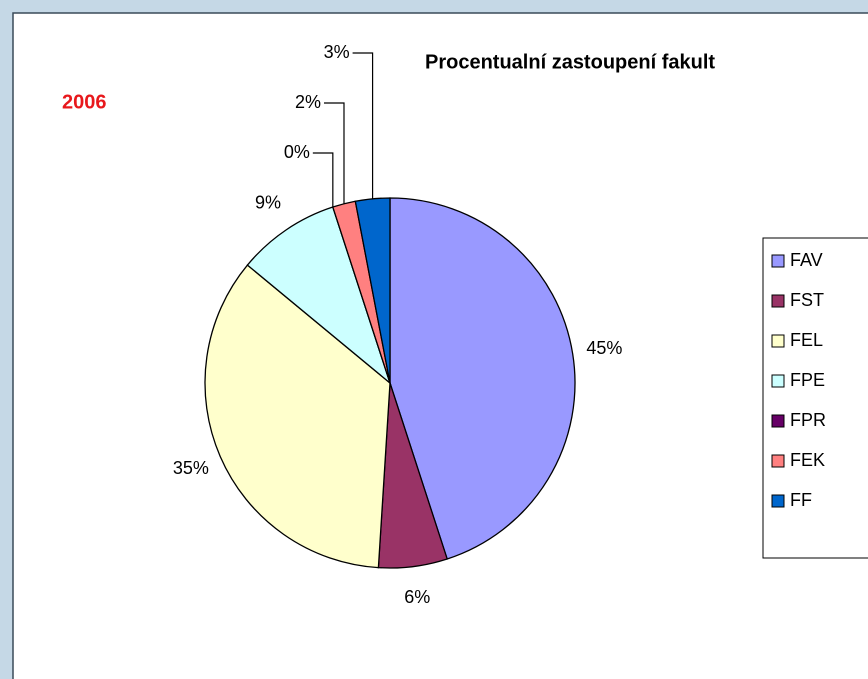 This screenshot has height=679, width=868. I want to click on data-label: 0%, so click(297, 152).